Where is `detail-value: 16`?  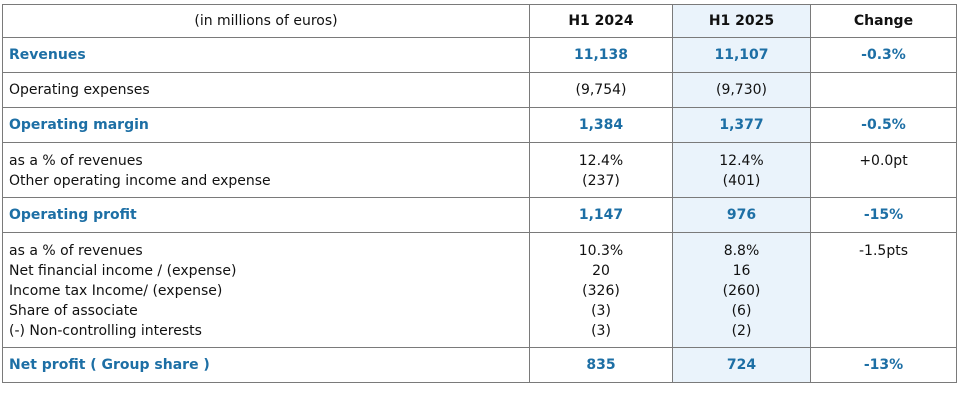 detail-value: 16 is located at coordinates (741, 271).